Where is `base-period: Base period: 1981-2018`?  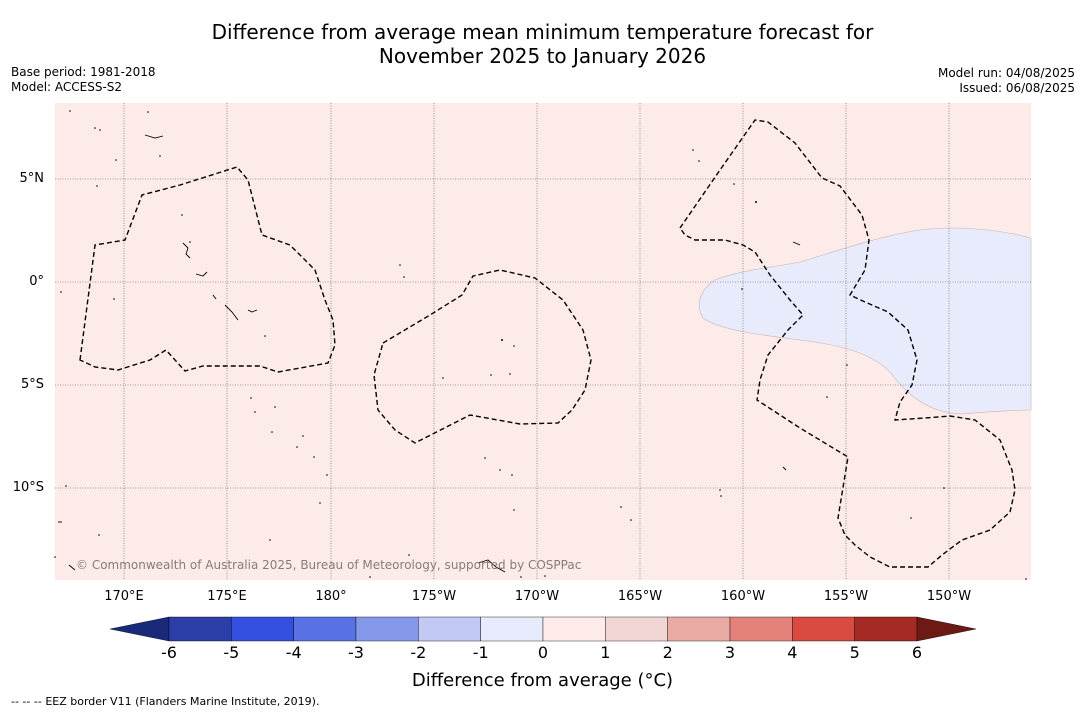
base-period: Base period: 1981-2018 is located at coordinates (83, 72).